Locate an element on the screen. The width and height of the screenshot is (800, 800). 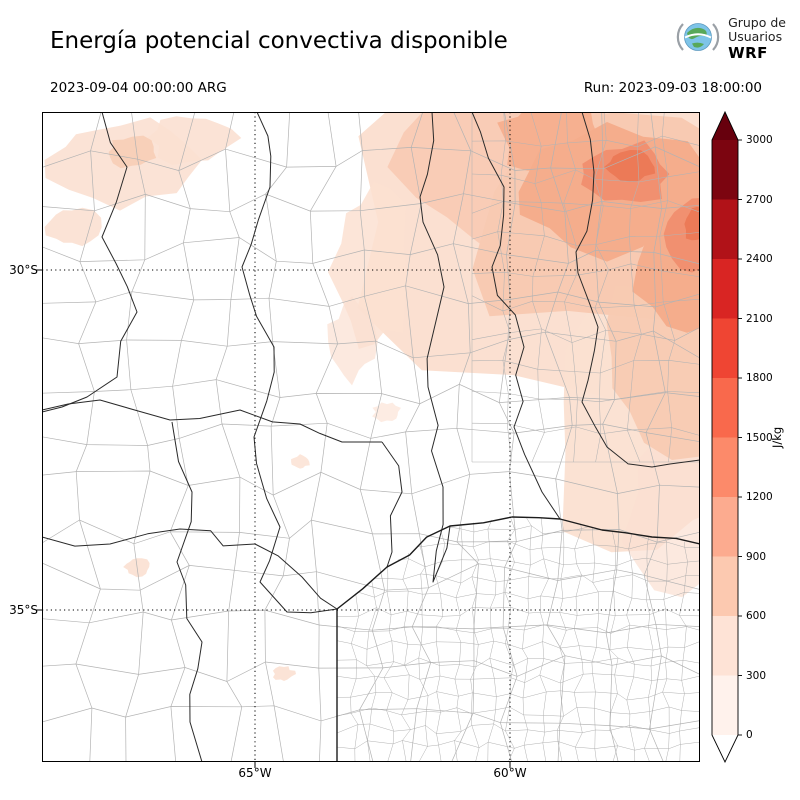
logo-line-3: WRF is located at coordinates (748, 52).